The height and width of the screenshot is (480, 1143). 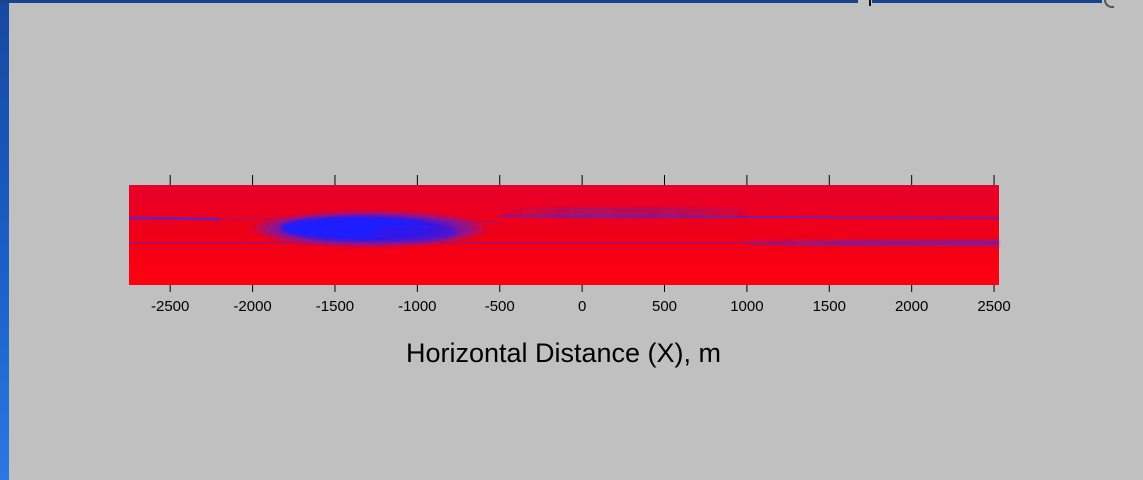 What do you see at coordinates (170, 306) in the screenshot?
I see `x-tick-label: -2500` at bounding box center [170, 306].